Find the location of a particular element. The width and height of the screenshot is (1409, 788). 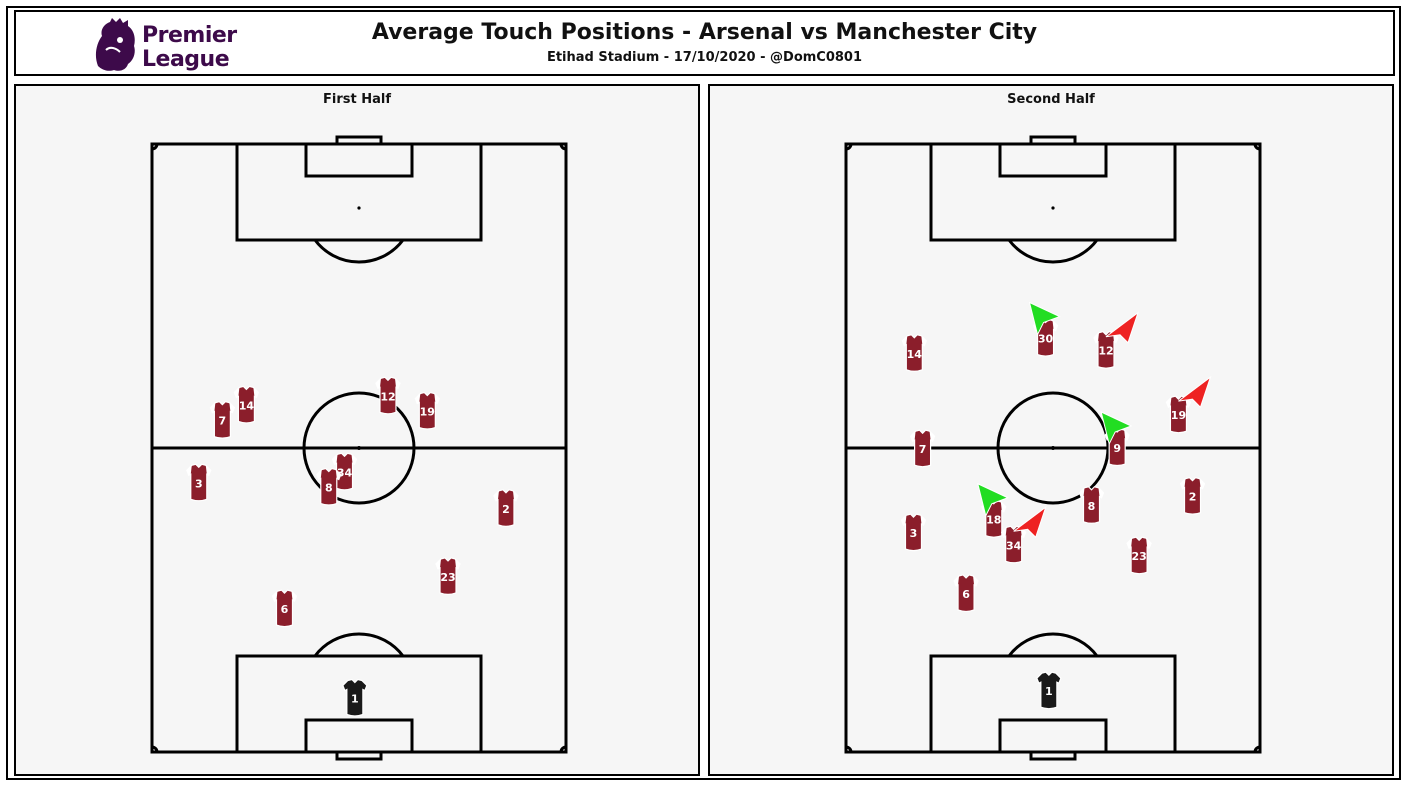

player-number: 34 is located at coordinates (1014, 545).